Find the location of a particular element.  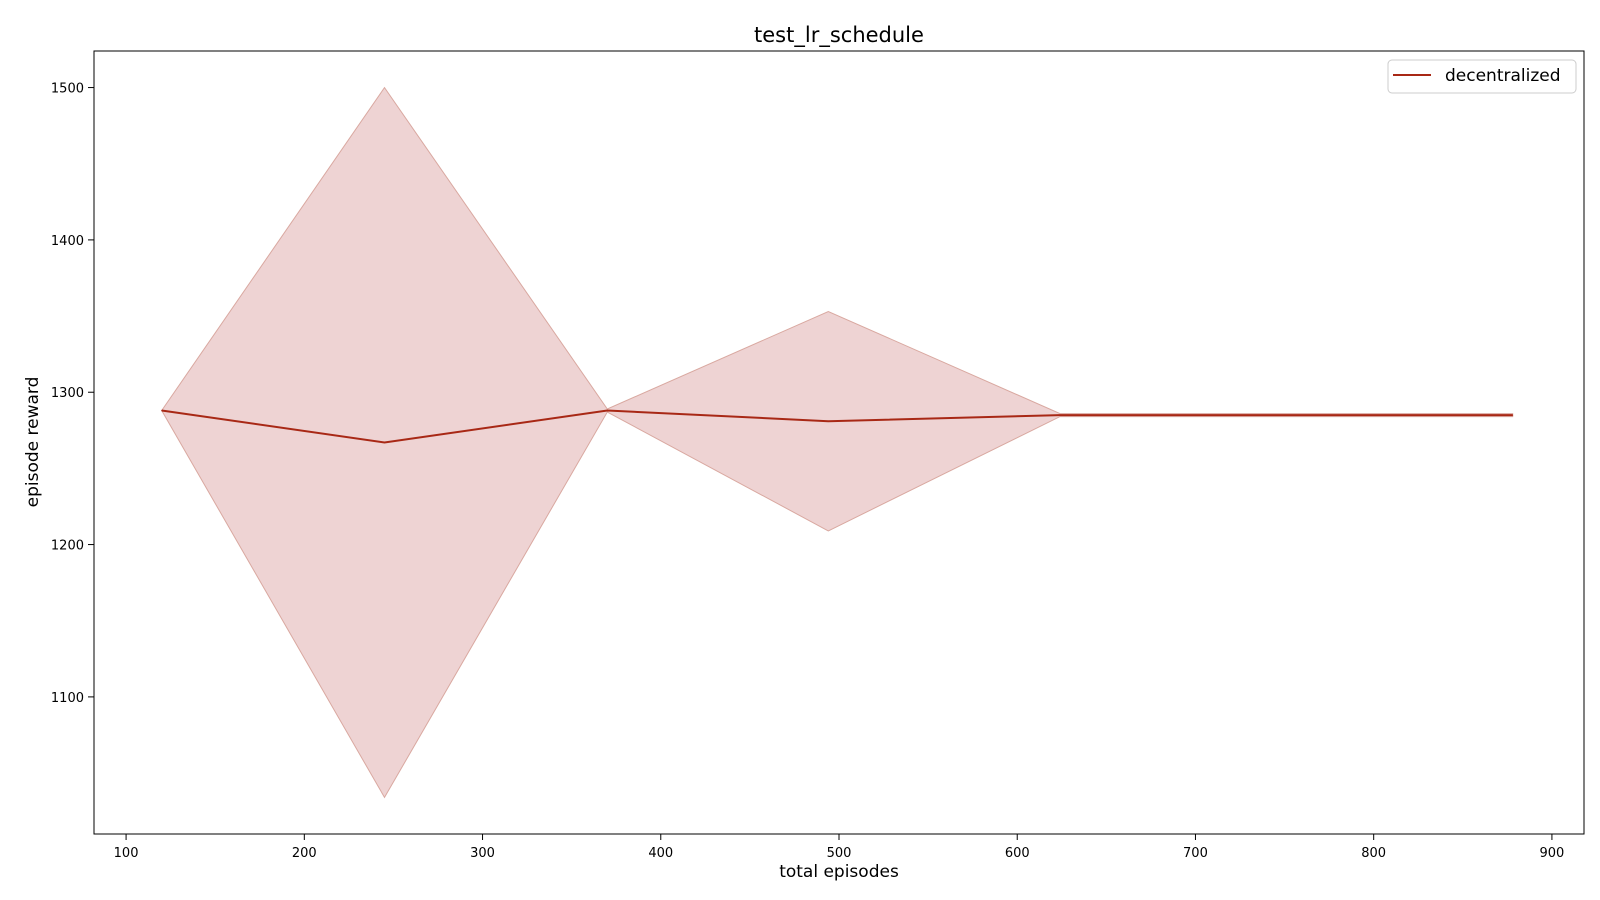

chart-title: test_lr_schedule is located at coordinates (839, 35).